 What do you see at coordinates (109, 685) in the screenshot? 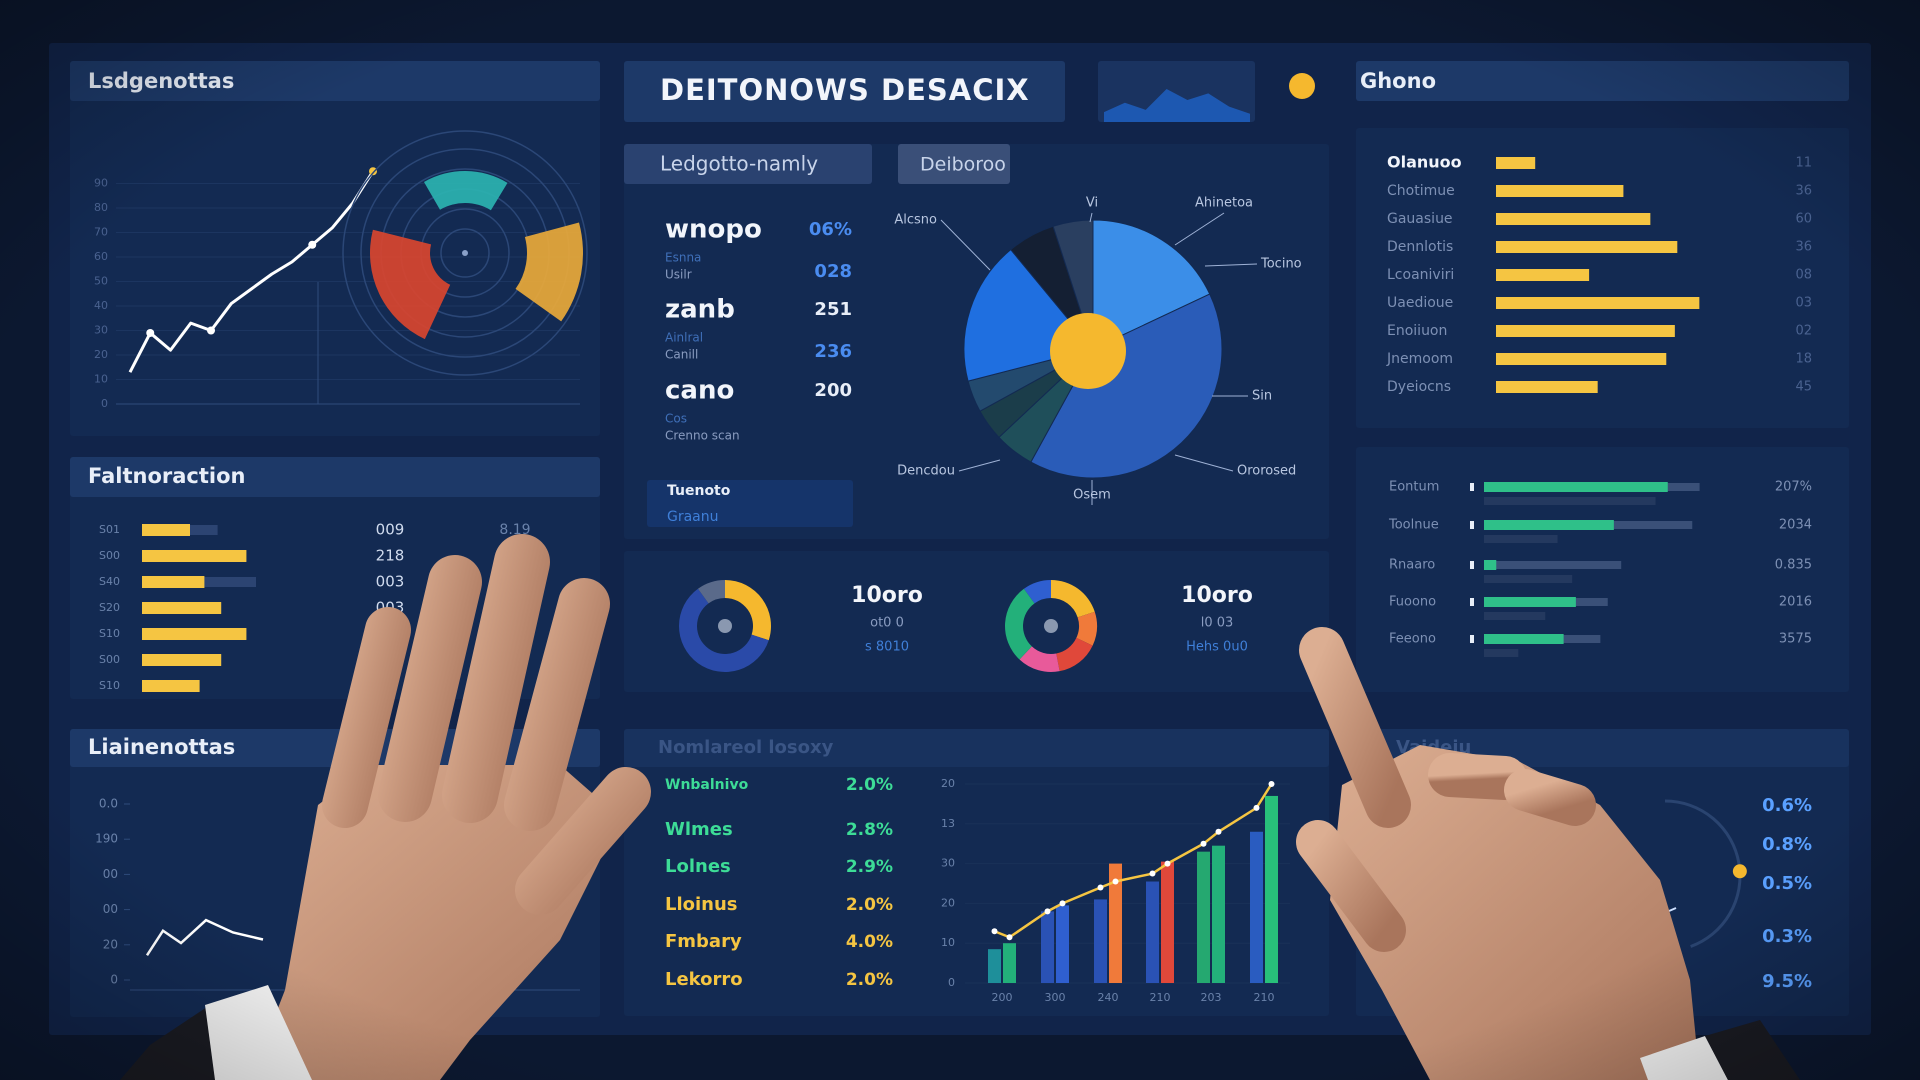
I see `row-label: S10` at bounding box center [109, 685].